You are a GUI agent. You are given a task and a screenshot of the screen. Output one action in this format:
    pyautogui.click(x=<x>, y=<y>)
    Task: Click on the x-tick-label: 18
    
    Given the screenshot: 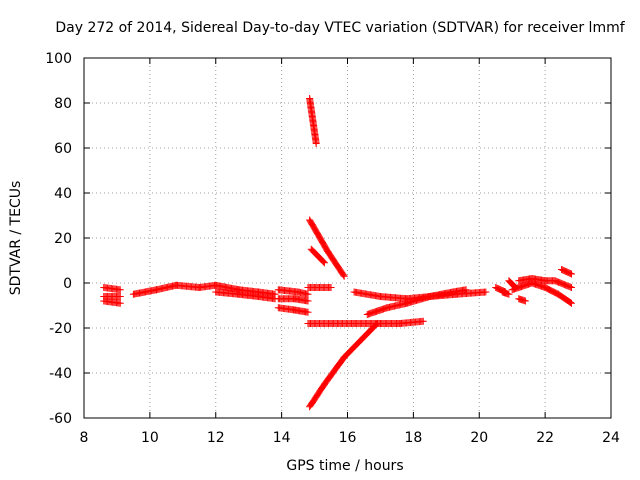 What is the action you would take?
    pyautogui.click(x=413, y=438)
    